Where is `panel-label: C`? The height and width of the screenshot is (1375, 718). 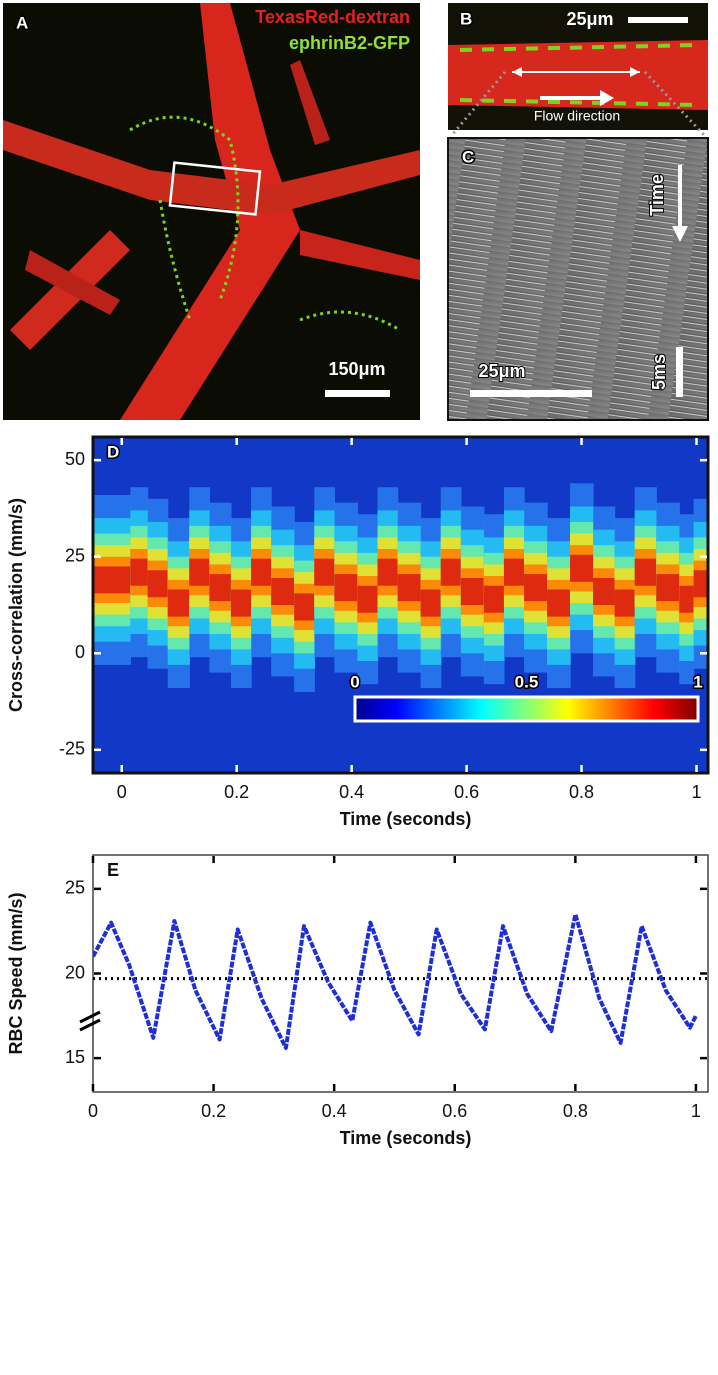 panel-label: C is located at coordinates (468, 156).